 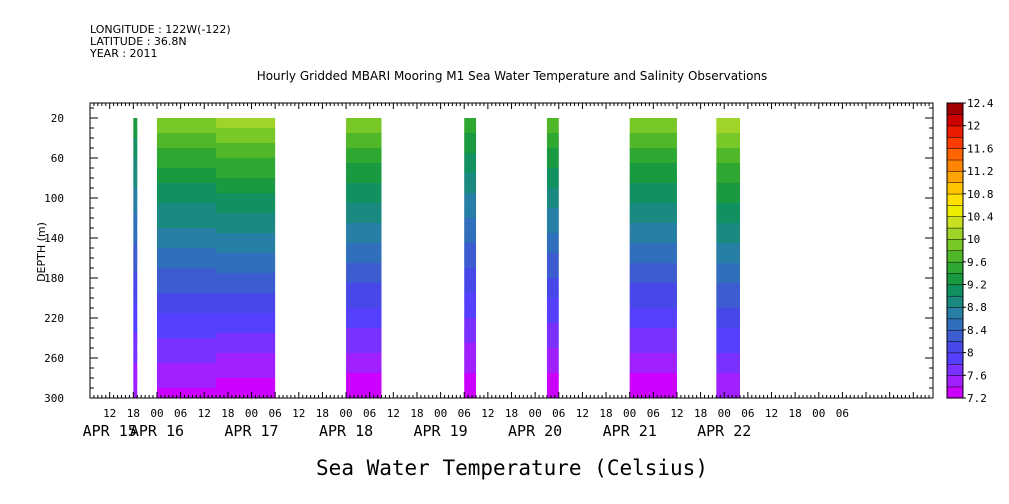 I want to click on year-label: YEAR : 2011, so click(x=124, y=53).